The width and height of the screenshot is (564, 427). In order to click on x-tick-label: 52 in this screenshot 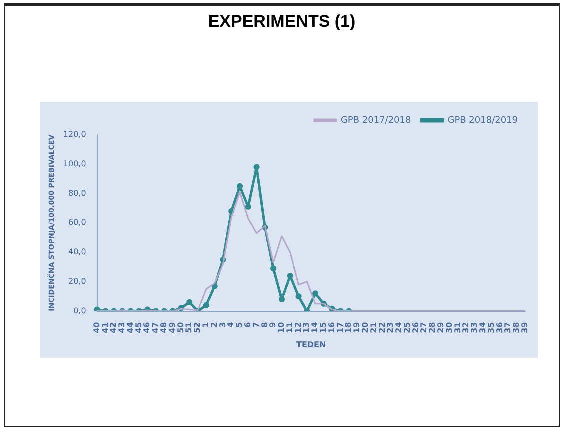, I will do `click(197, 328)`.